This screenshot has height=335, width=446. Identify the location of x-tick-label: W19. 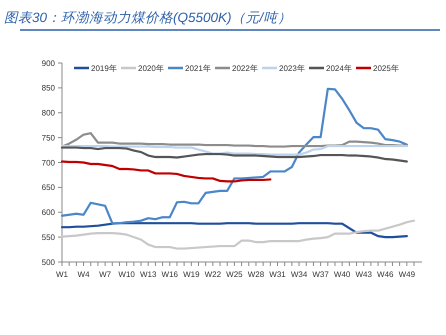
(191, 274).